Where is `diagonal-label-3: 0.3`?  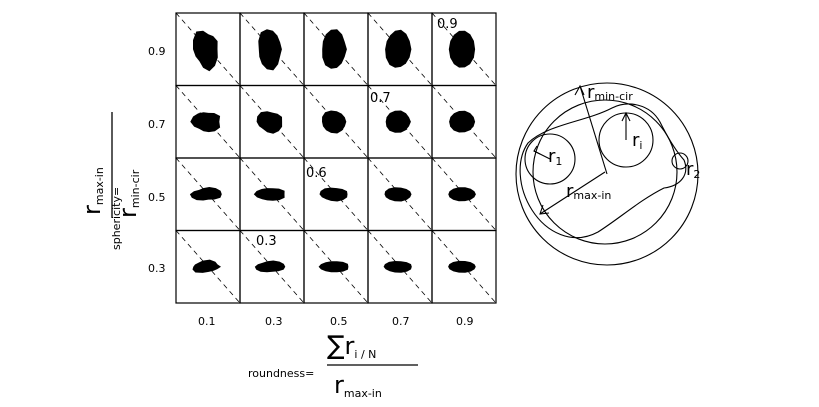 diagonal-label-3: 0.3 is located at coordinates (266, 241).